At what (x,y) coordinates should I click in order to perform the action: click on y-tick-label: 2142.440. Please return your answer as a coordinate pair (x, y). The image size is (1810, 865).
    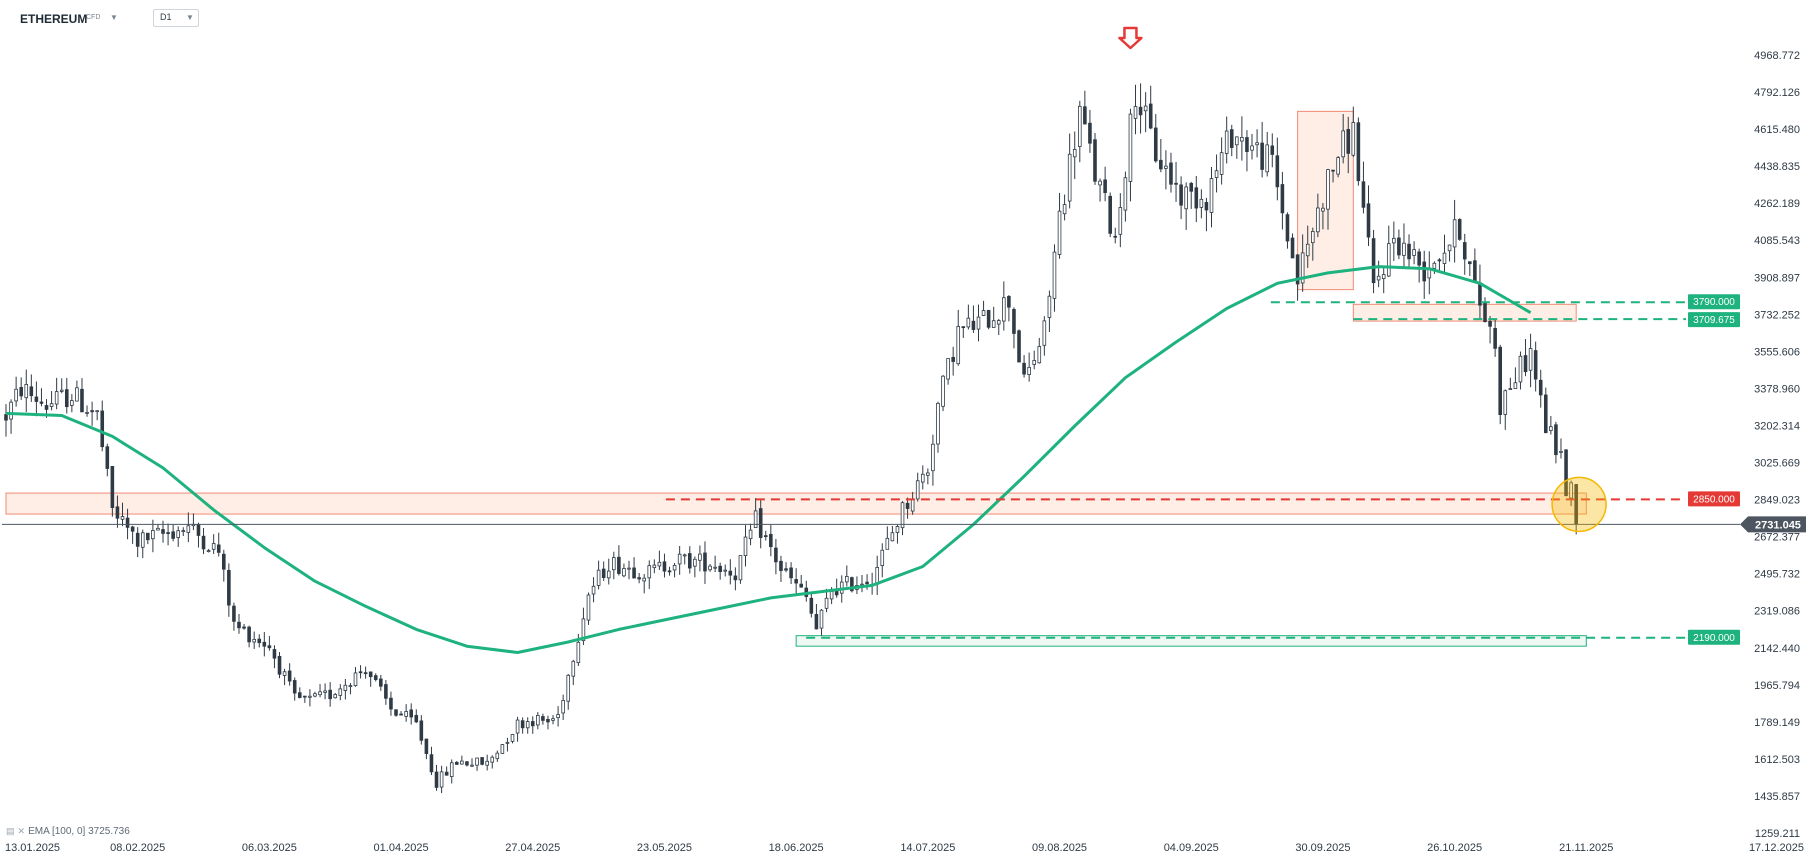
    Looking at the image, I should click on (1777, 649).